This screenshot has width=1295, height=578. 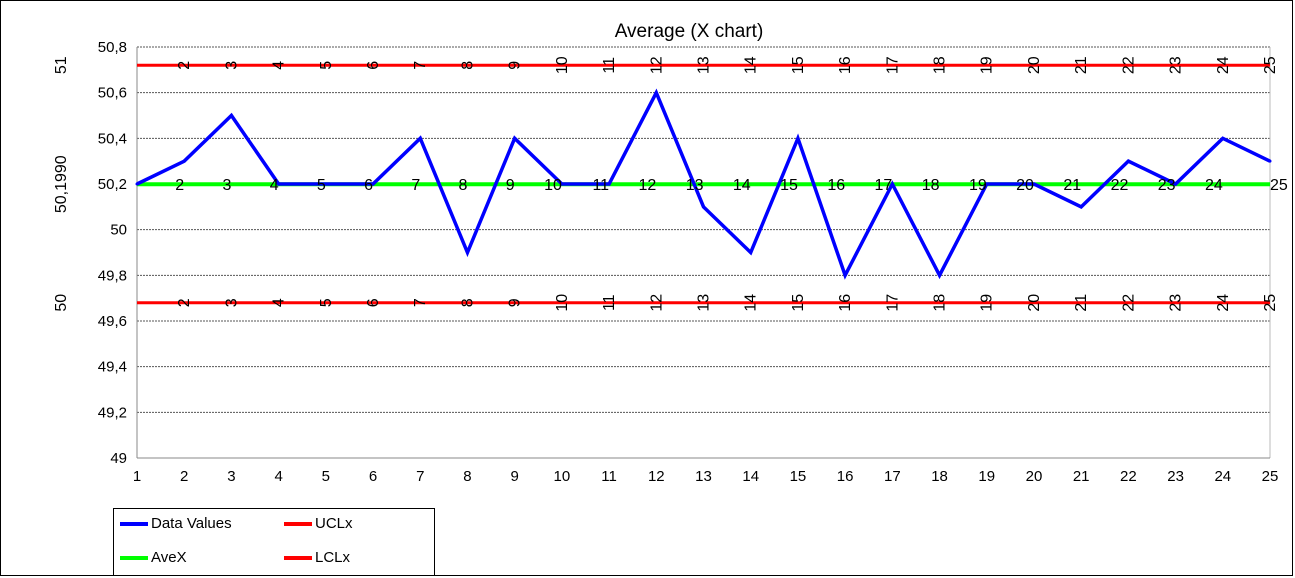 I want to click on avex-point-label: 3, so click(x=227, y=185).